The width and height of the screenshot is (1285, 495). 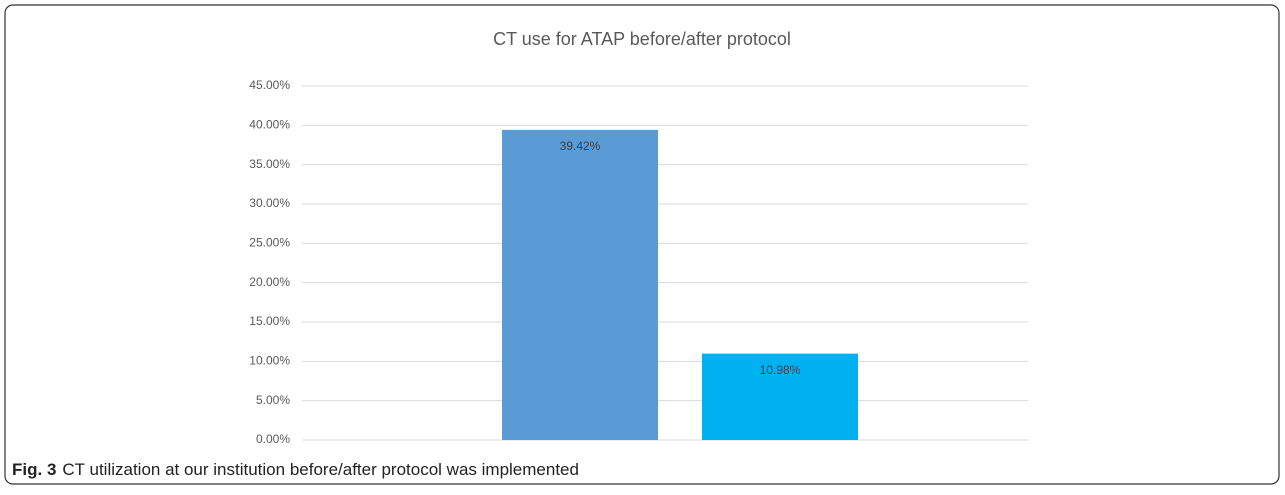 What do you see at coordinates (780, 370) in the screenshot?
I see `data-label: 10.98%` at bounding box center [780, 370].